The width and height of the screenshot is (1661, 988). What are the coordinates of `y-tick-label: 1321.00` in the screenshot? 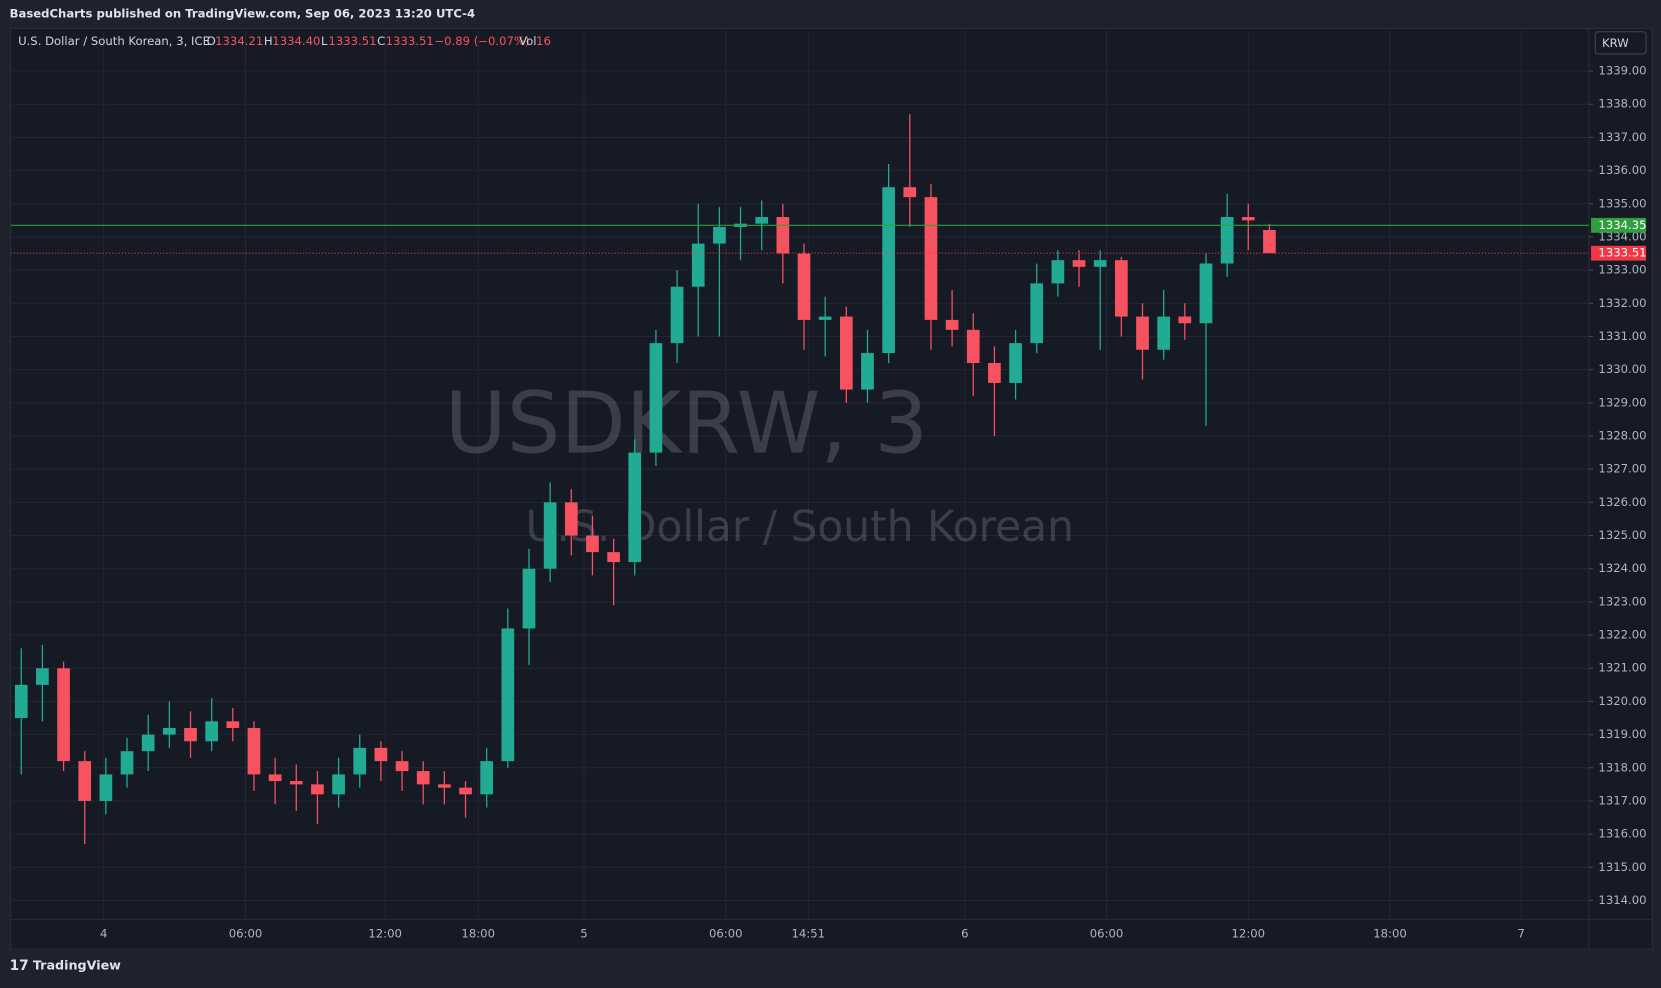 It's located at (1622, 668).